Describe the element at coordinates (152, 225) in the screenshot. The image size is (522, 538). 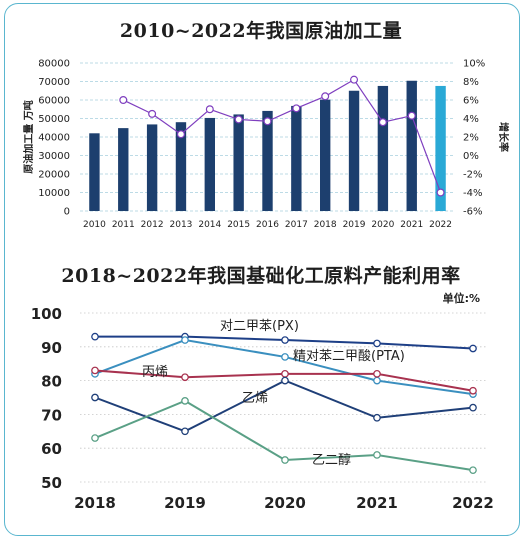
I see `chart-1-x-tick-label: 2012` at that location.